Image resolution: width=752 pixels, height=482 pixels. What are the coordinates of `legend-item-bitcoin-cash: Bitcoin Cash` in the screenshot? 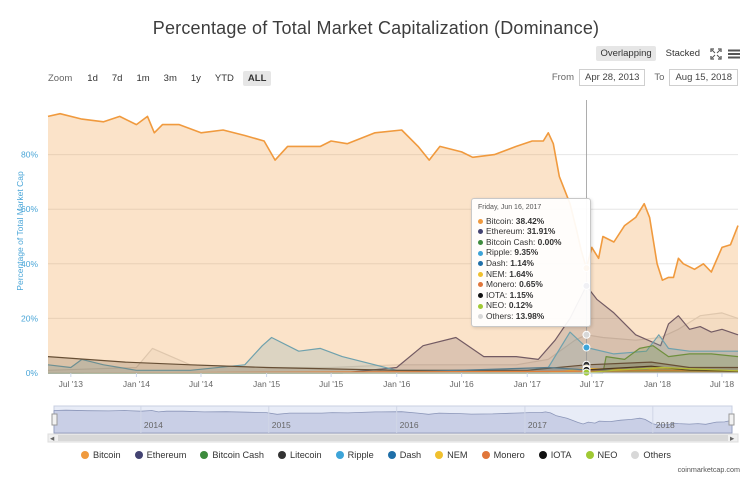 It's located at (232, 455).